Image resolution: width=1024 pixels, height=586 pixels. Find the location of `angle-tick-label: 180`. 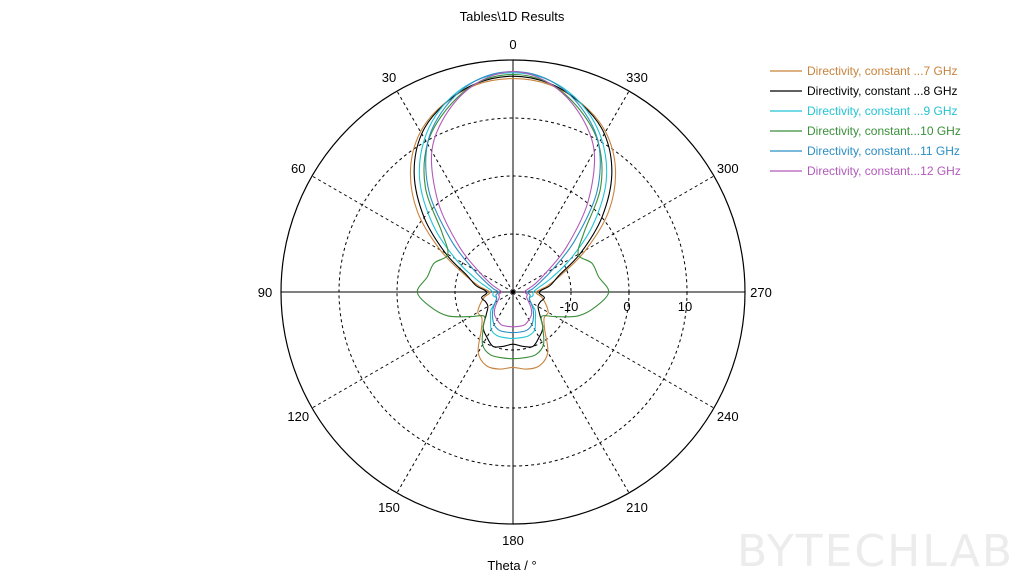

angle-tick-label: 180 is located at coordinates (513, 540).